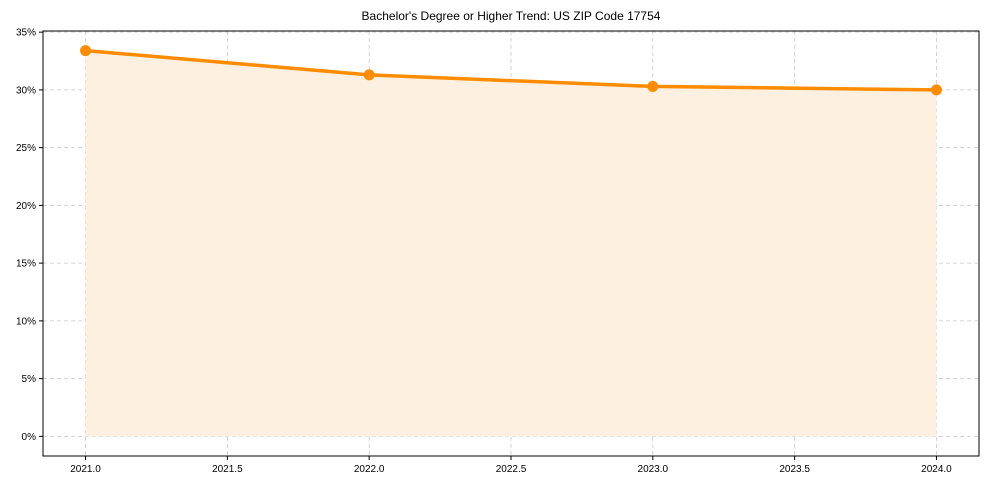 The height and width of the screenshot is (490, 989). Describe the element at coordinates (227, 469) in the screenshot. I see `x-tick-label: 2021.5` at that location.